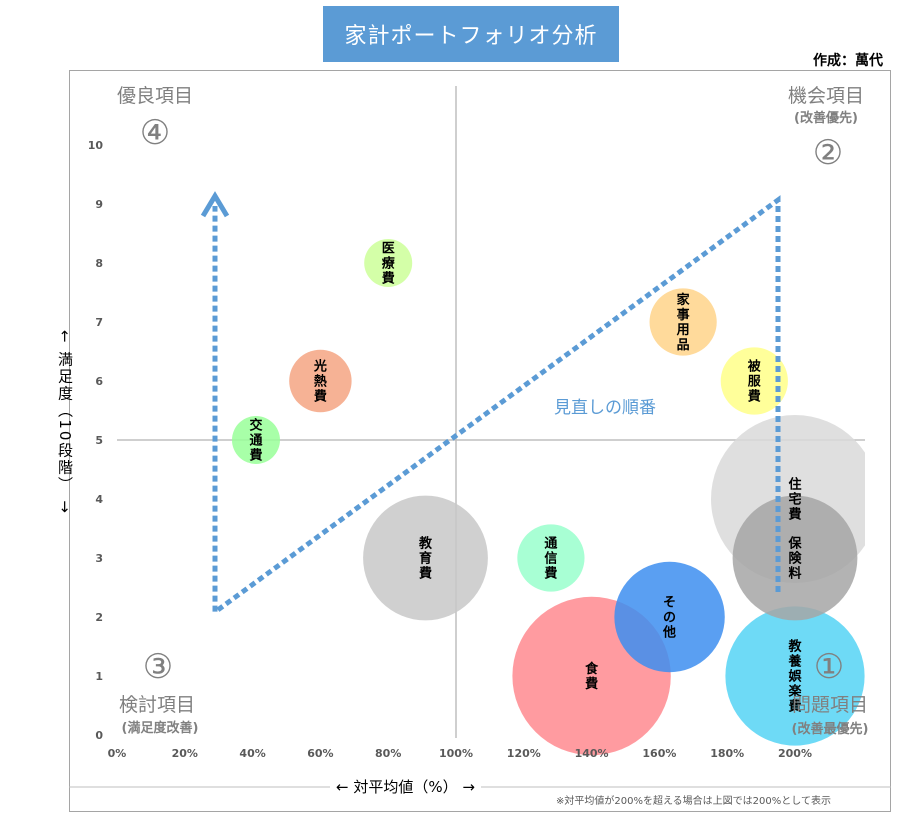 The image size is (905, 817). I want to click on footnote: ※対平均値が200%を超える場合は上図では200%として表示, so click(693, 801).